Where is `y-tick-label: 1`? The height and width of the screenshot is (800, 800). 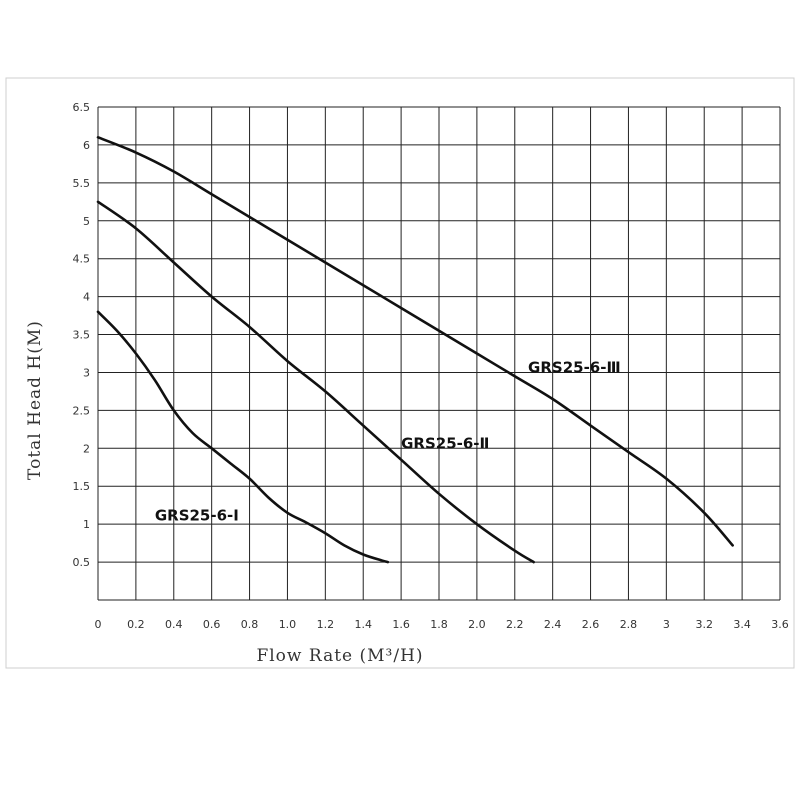 y-tick-label: 1 is located at coordinates (86, 524).